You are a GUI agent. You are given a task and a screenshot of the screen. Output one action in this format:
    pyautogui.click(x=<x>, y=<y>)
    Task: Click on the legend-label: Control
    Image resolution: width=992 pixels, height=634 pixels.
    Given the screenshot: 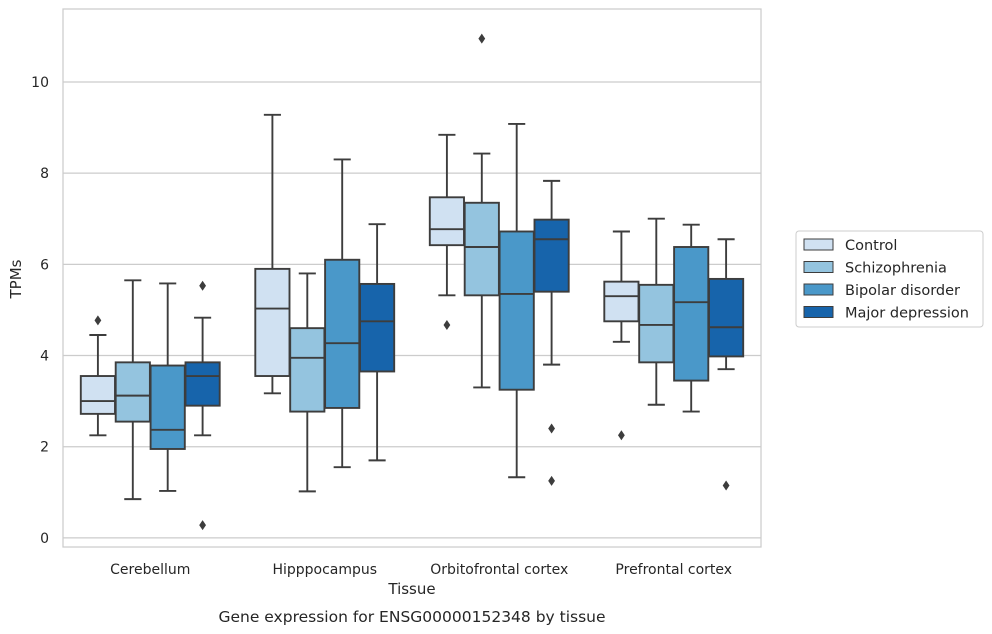 What is the action you would take?
    pyautogui.click(x=871, y=246)
    